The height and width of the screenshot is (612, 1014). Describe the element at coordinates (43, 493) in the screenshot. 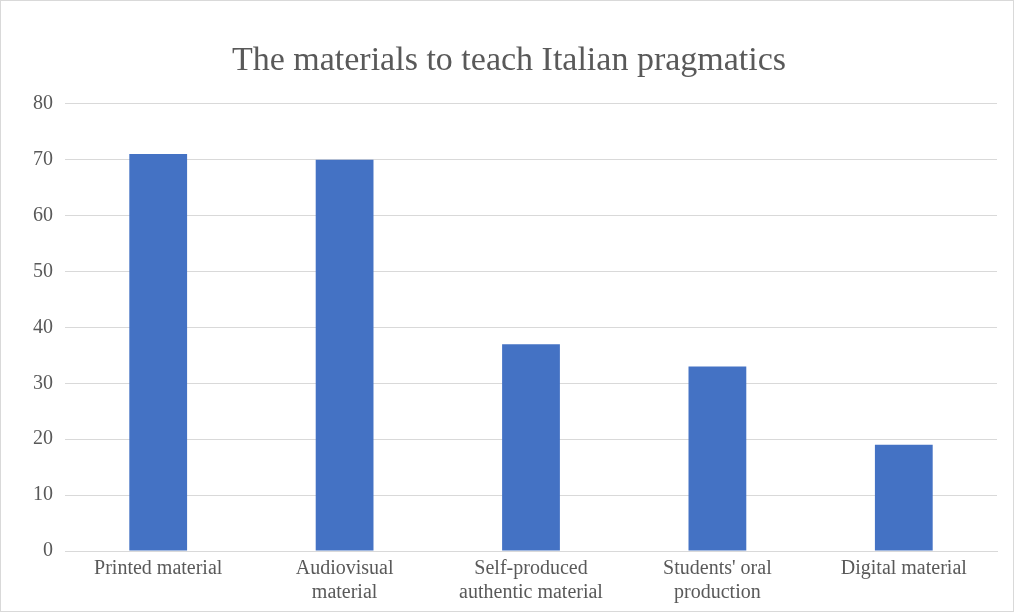

I see `y-tick-label: 10` at that location.